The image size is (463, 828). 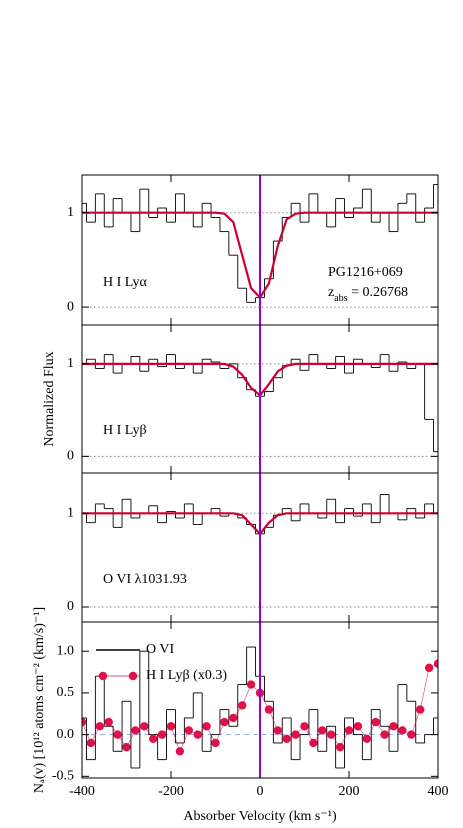 I want to click on x-tick-label: 400, so click(x=438, y=791).